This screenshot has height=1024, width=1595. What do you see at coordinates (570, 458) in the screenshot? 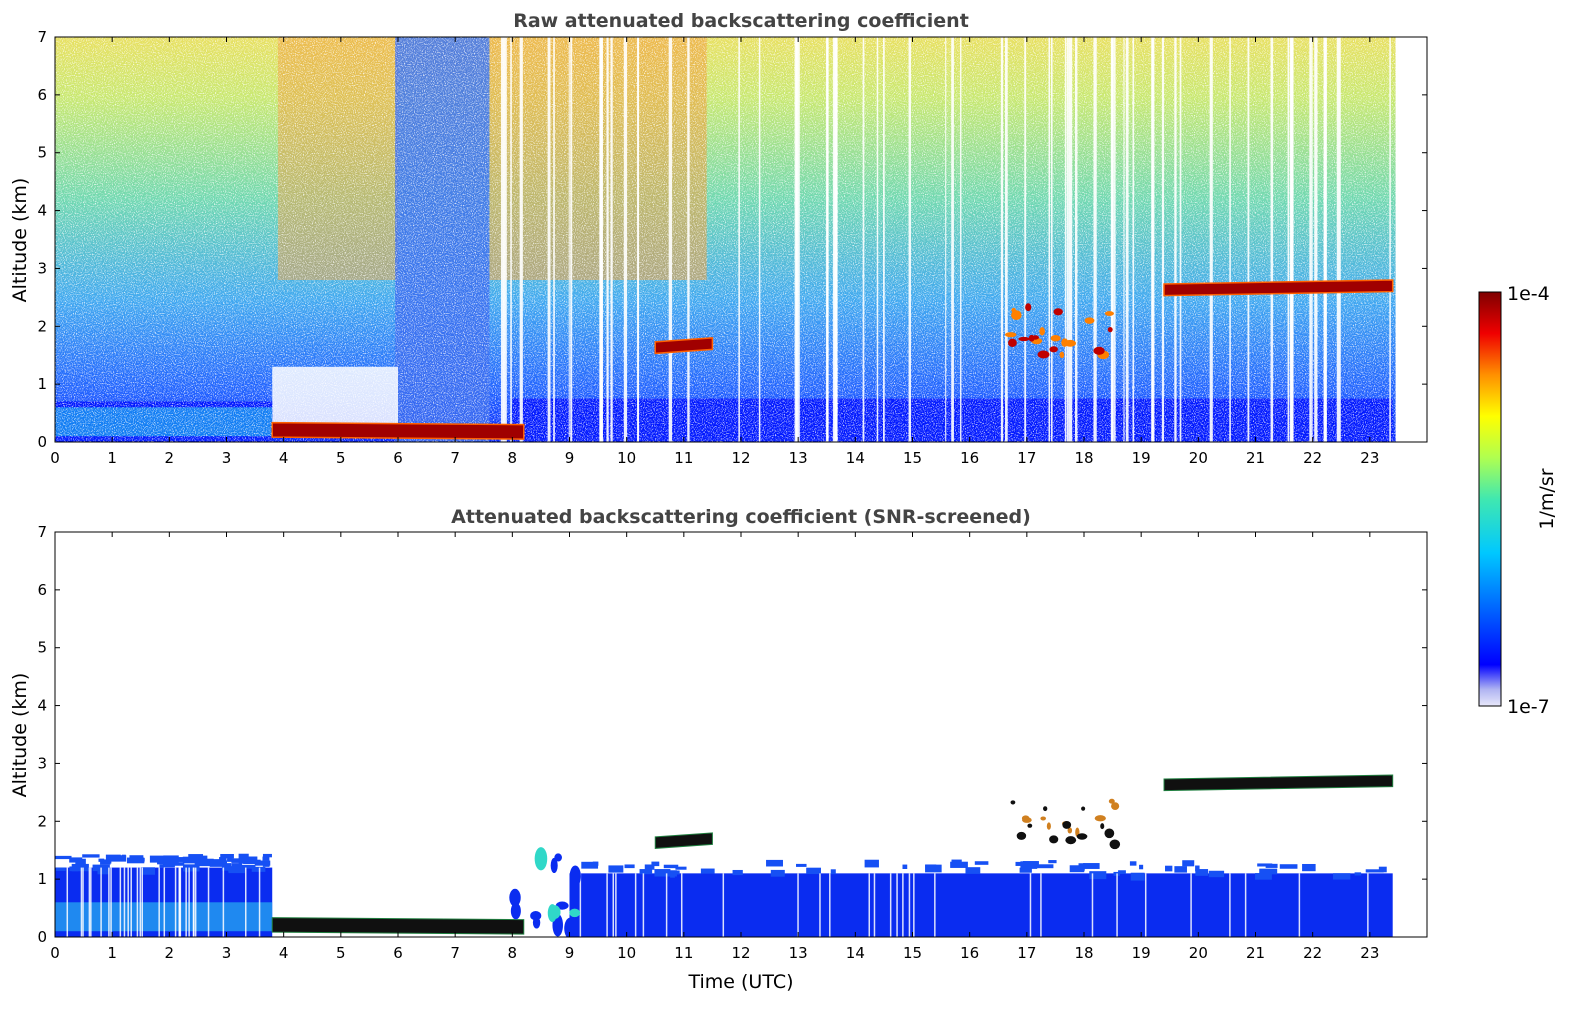
I see `x-tick-label: 9` at bounding box center [570, 458].